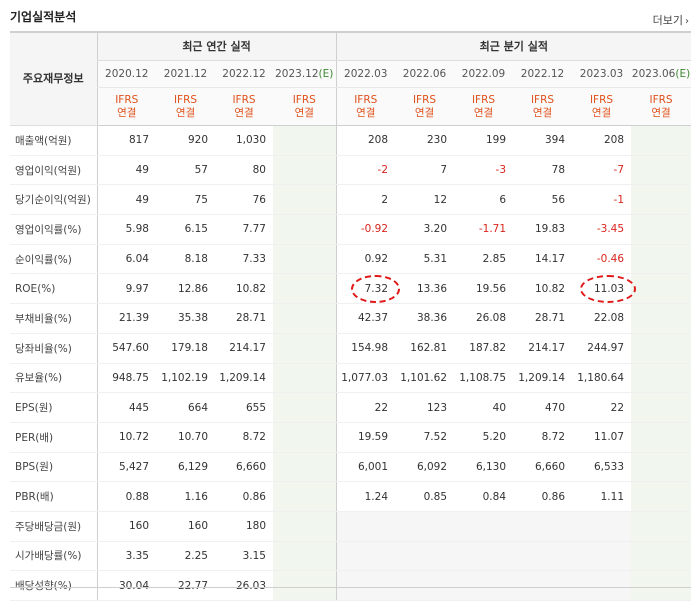 Image resolution: width=699 pixels, height=601 pixels. What do you see at coordinates (553, 496) in the screenshot?
I see `cell-value: 0.86` at bounding box center [553, 496].